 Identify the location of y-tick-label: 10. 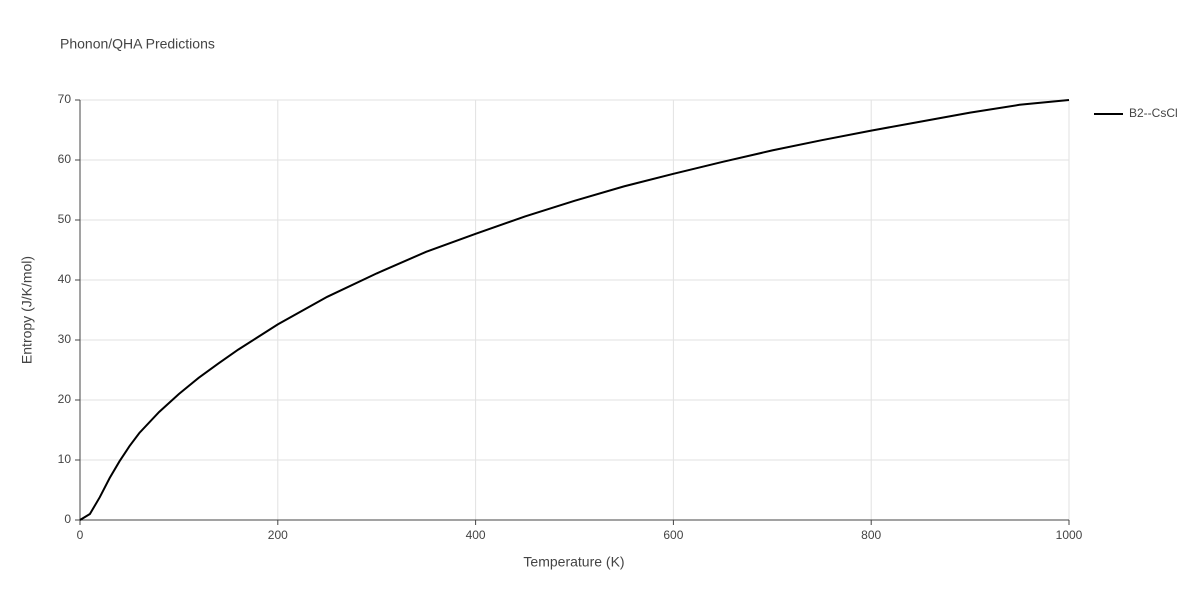
(65, 459).